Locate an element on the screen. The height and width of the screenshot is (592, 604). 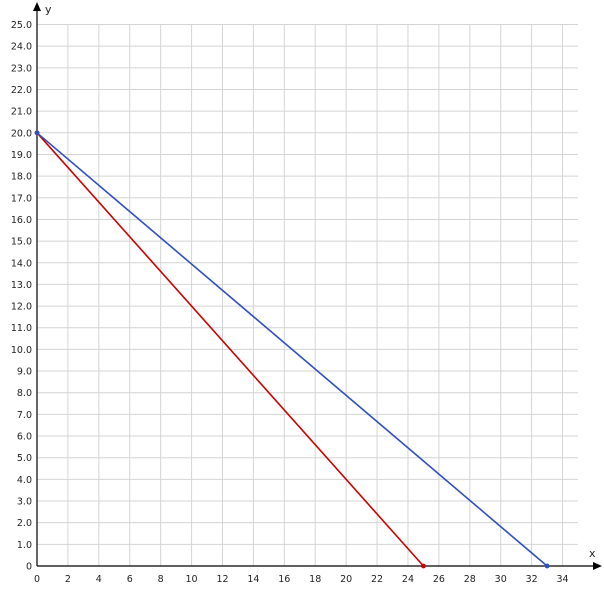
x-tick-label: 30 is located at coordinates (501, 579).